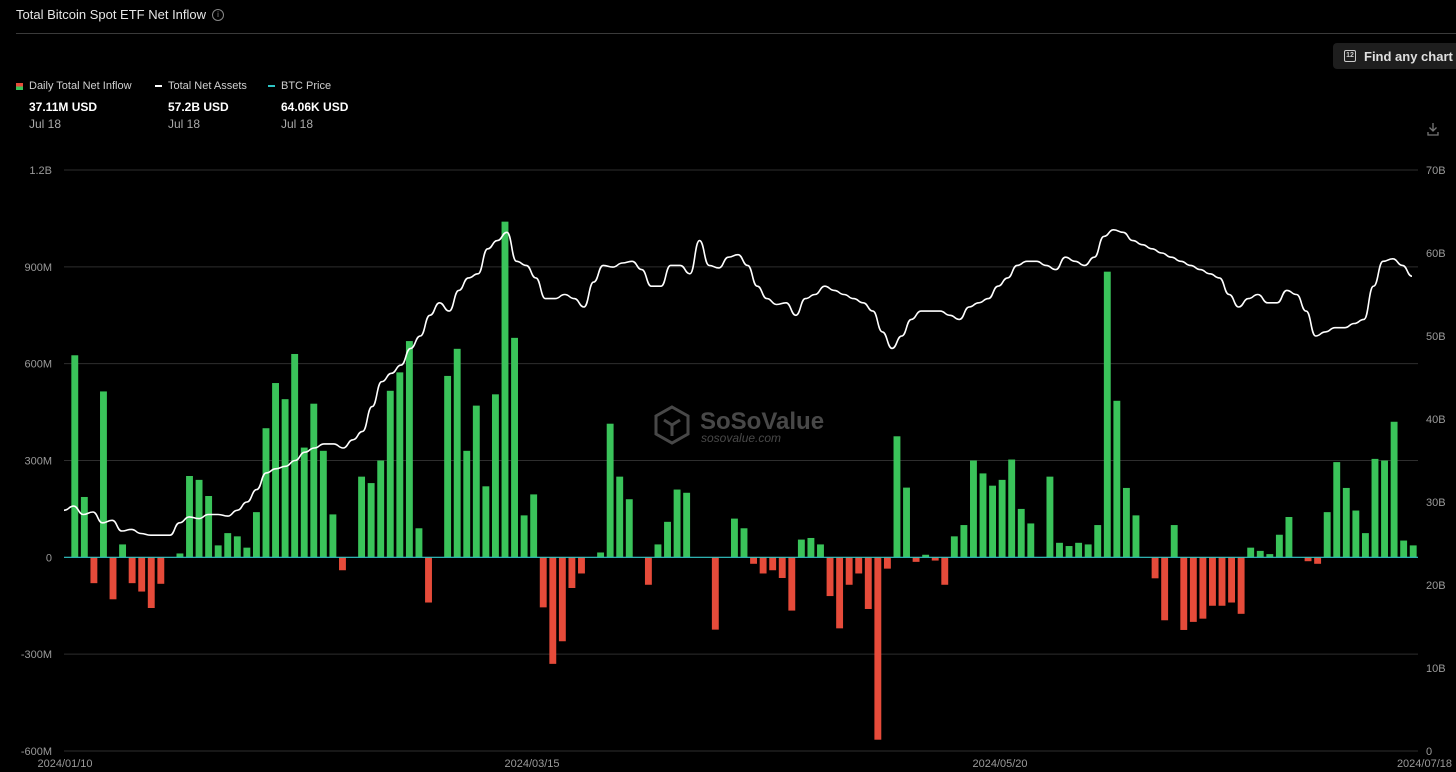  What do you see at coordinates (218, 14) in the screenshot?
I see `info-icon: i` at bounding box center [218, 14].